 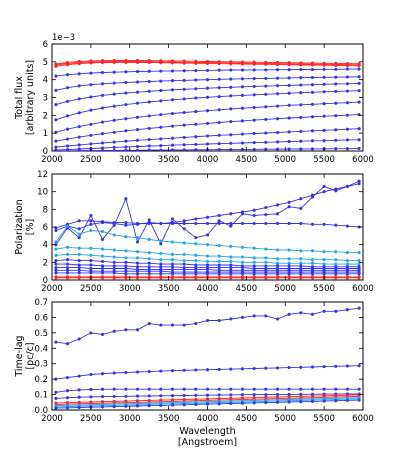 What do you see at coordinates (63, 38) in the screenshot?
I see `scale-offset-label: 1e−3` at bounding box center [63, 38].